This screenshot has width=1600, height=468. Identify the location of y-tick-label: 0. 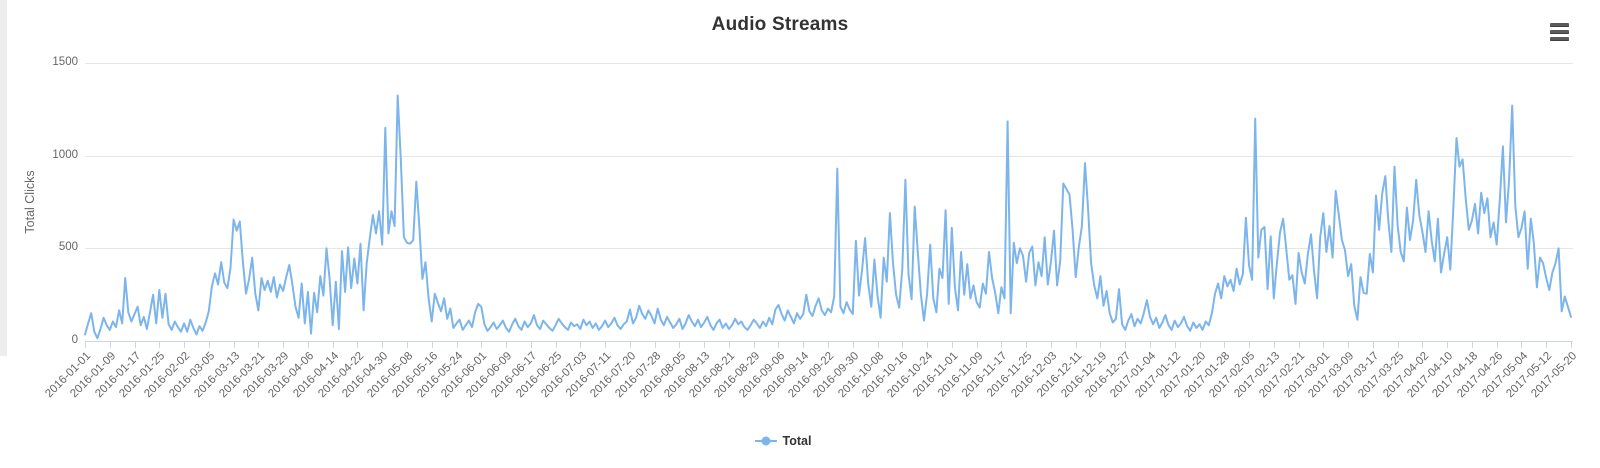
(74, 340).